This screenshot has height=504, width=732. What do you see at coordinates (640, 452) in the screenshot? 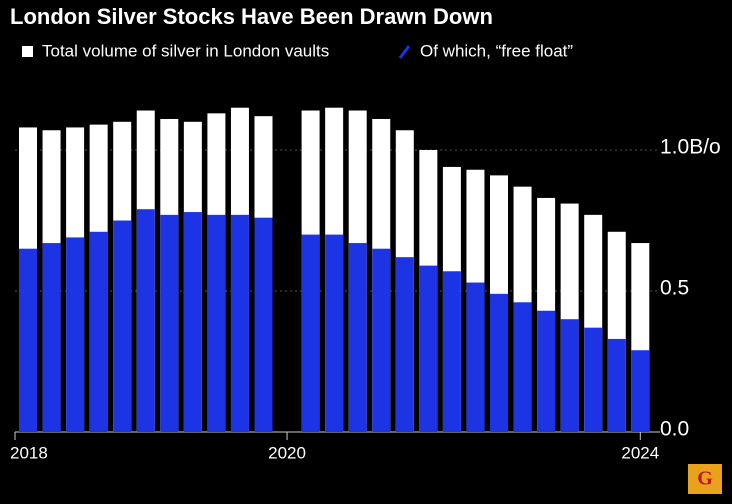
I see `x-tick-label: 2024` at bounding box center [640, 452].